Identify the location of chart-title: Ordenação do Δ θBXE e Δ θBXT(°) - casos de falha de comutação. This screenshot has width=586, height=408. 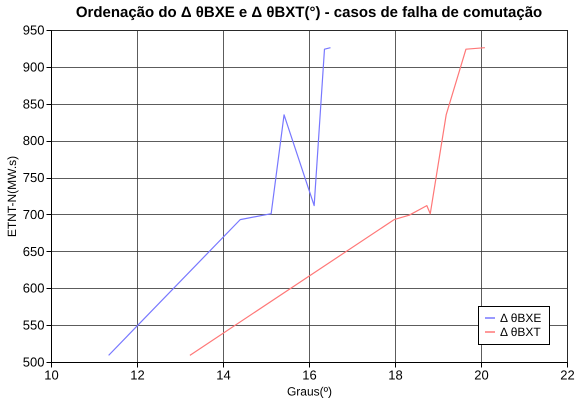
(309, 12).